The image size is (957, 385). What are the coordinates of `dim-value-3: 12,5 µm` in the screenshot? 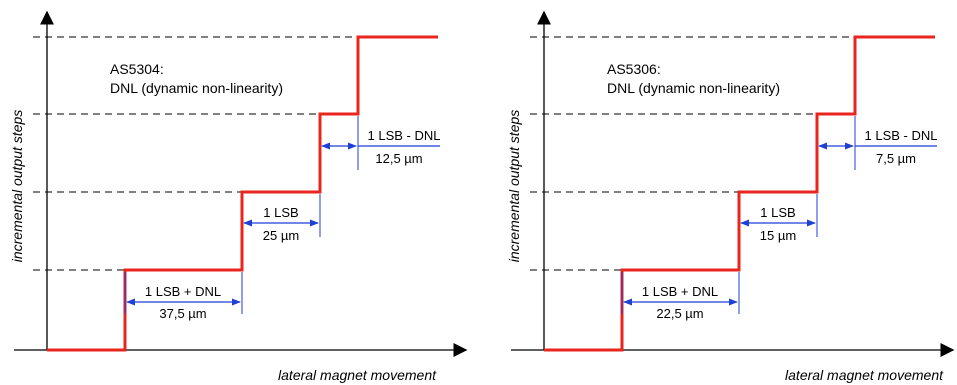 It's located at (398, 158).